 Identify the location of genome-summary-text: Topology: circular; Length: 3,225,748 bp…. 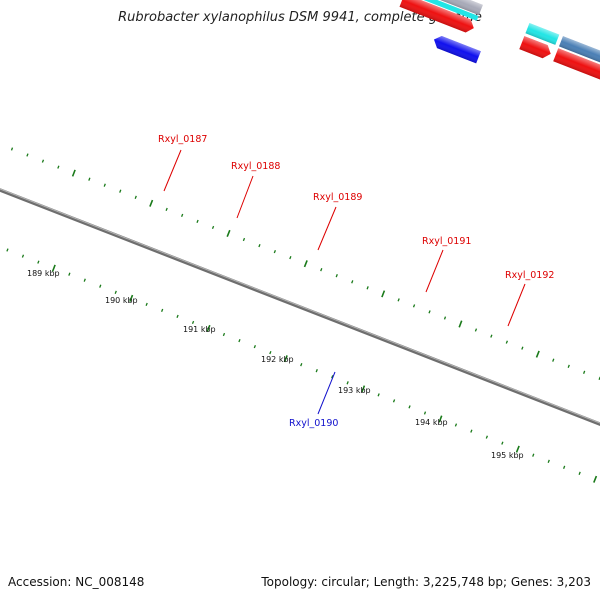
(426, 582).